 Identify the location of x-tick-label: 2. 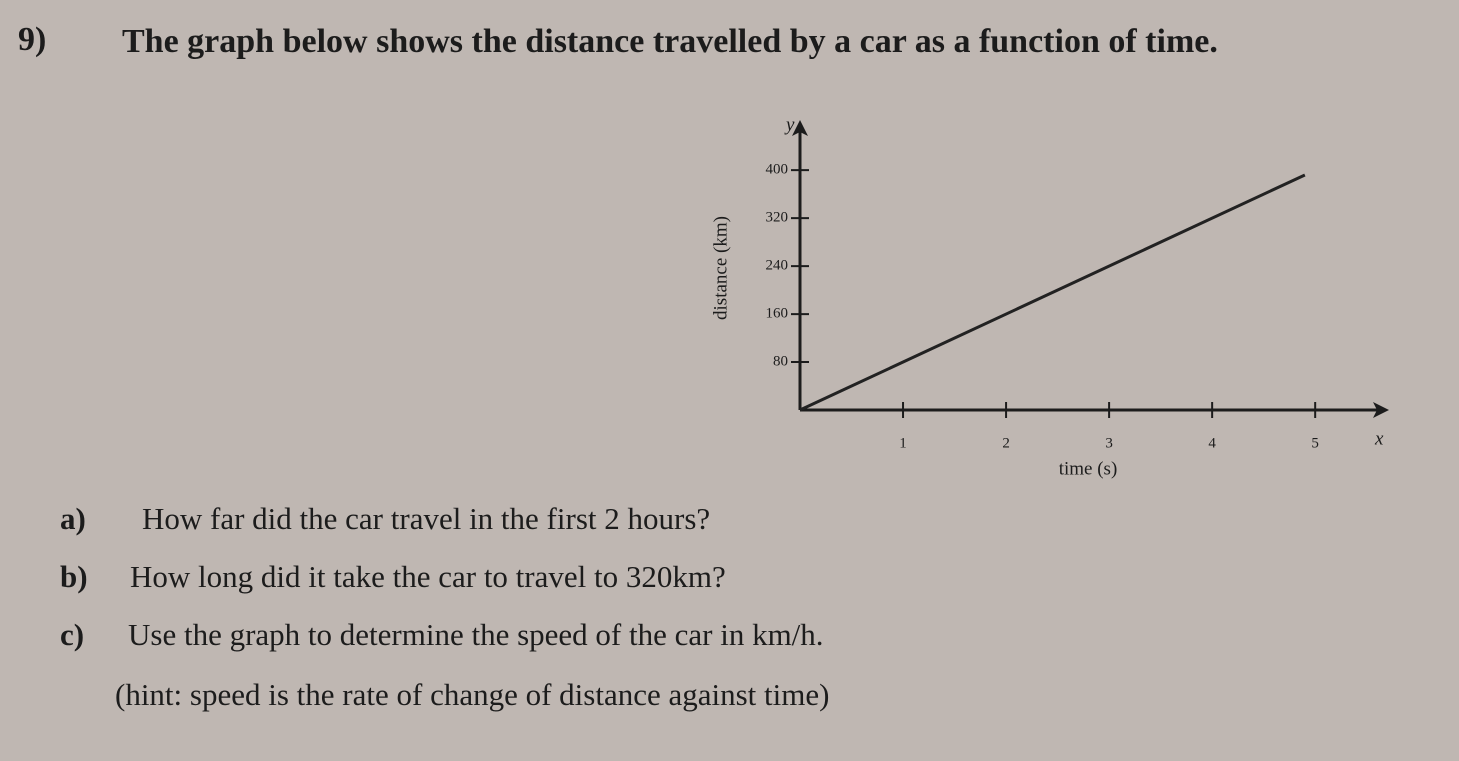
(1006, 443).